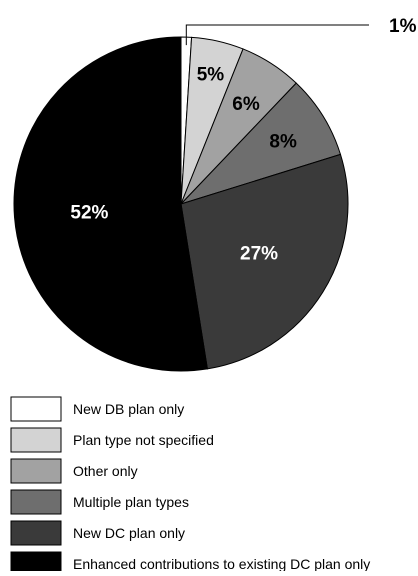  Describe the element at coordinates (403, 26) in the screenshot. I see `slice-value-label: 1%` at that location.